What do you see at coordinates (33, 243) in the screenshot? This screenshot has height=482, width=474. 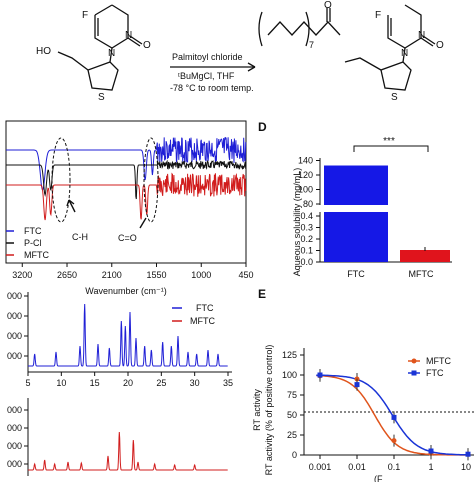 I see `ir-legend-pcl: P-Cl` at bounding box center [33, 243].